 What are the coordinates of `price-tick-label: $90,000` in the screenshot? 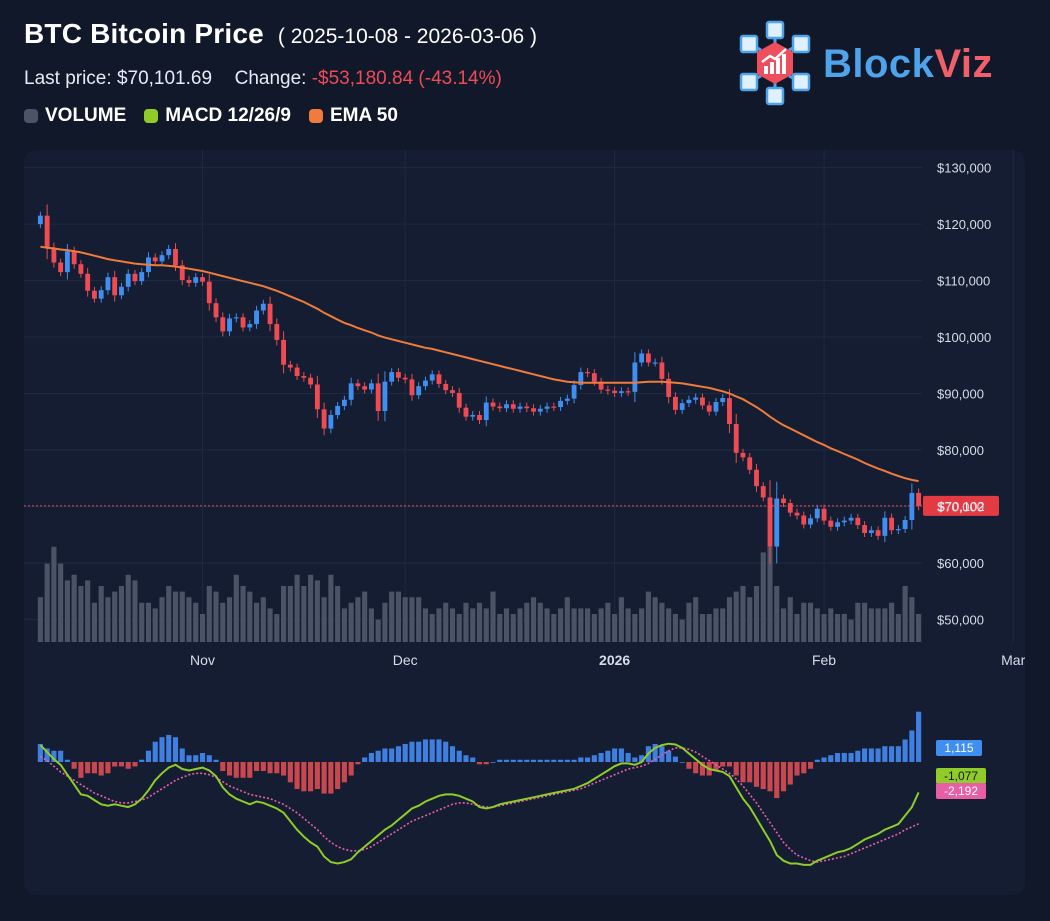 It's located at (960, 394).